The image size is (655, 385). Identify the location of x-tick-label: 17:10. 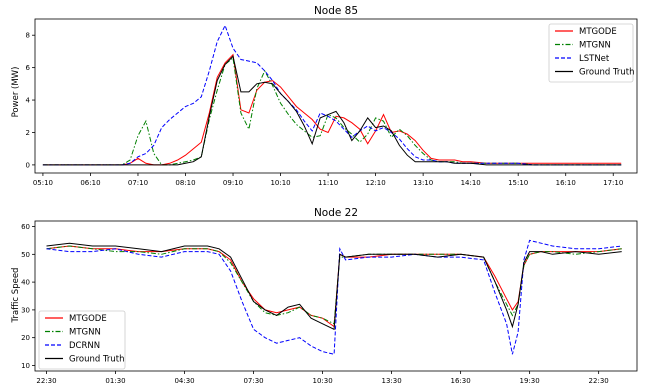
(613, 183).